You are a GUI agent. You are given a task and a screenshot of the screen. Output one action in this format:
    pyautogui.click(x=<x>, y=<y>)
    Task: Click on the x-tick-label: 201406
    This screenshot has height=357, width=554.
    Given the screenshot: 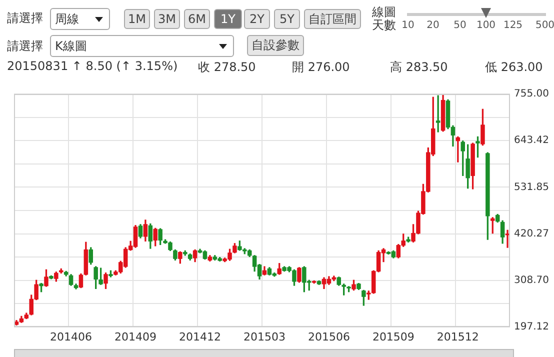 What is the action you would take?
    pyautogui.click(x=71, y=337)
    